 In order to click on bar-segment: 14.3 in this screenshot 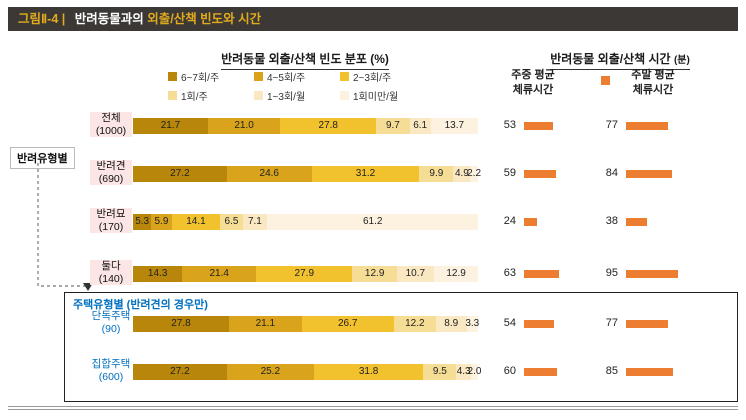, I will do `click(158, 274)`.